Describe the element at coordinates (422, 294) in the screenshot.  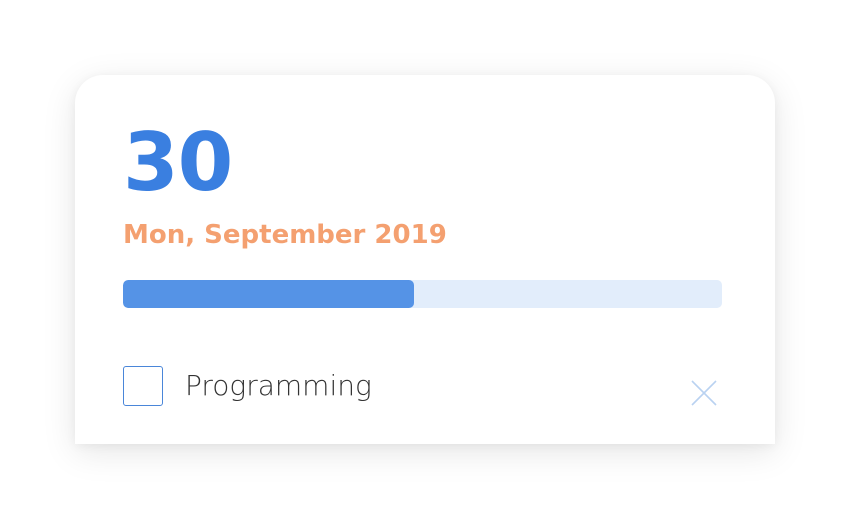
I see `progress-bar` at that location.